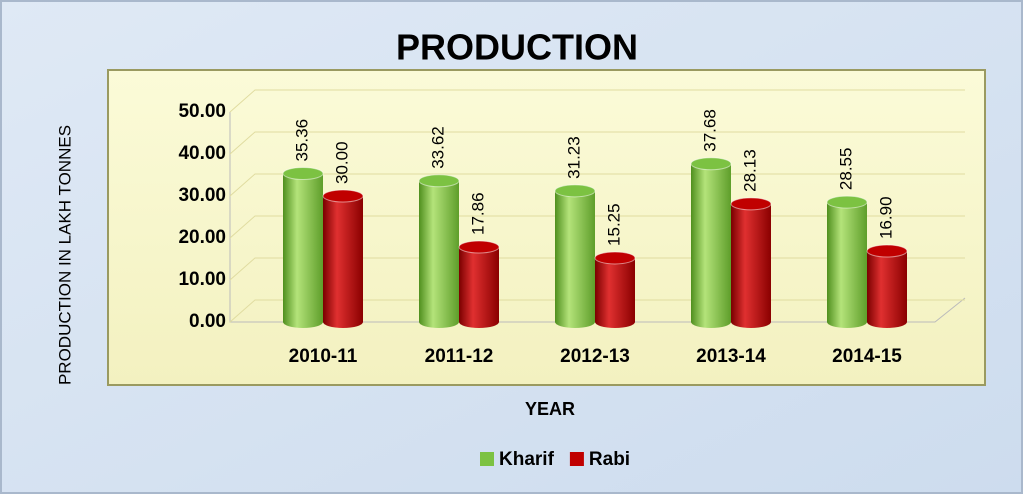 This screenshot has height=500, width=1024. I want to click on value-label: 35.36, so click(301, 140).